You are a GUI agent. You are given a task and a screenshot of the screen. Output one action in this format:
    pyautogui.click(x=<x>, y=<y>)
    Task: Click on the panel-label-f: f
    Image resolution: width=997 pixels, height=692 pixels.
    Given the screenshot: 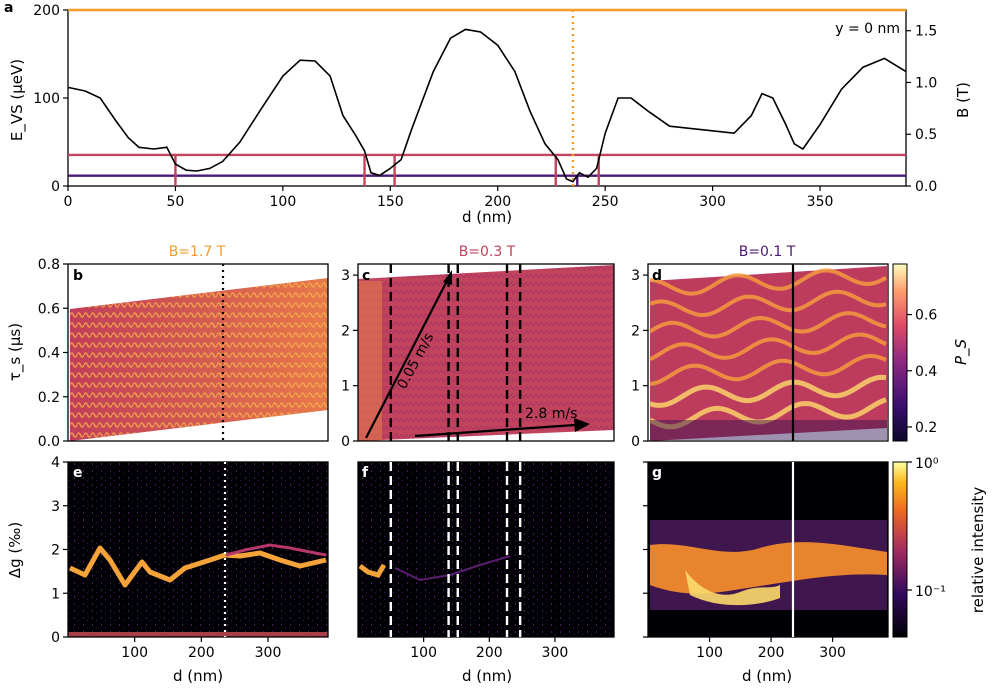 What is the action you would take?
    pyautogui.click(x=365, y=473)
    